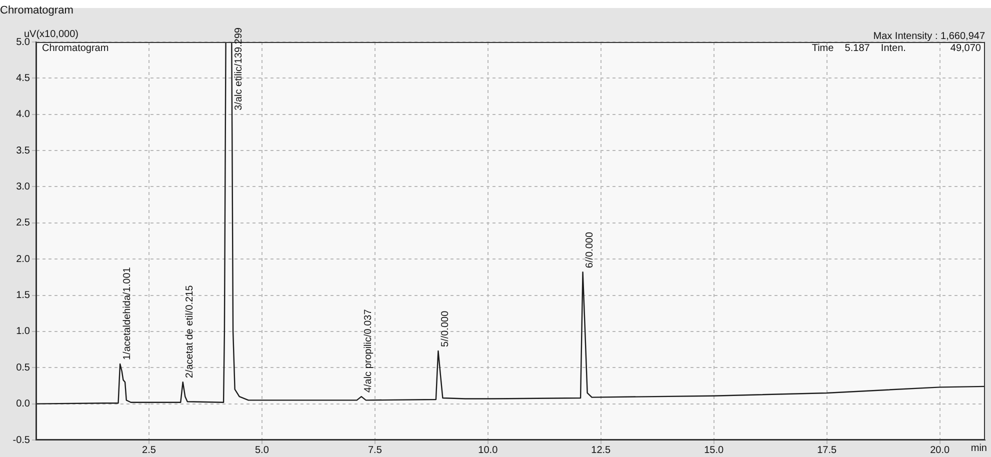 This screenshot has height=457, width=991. I want to click on x-tick-label: 20.0, so click(940, 450).